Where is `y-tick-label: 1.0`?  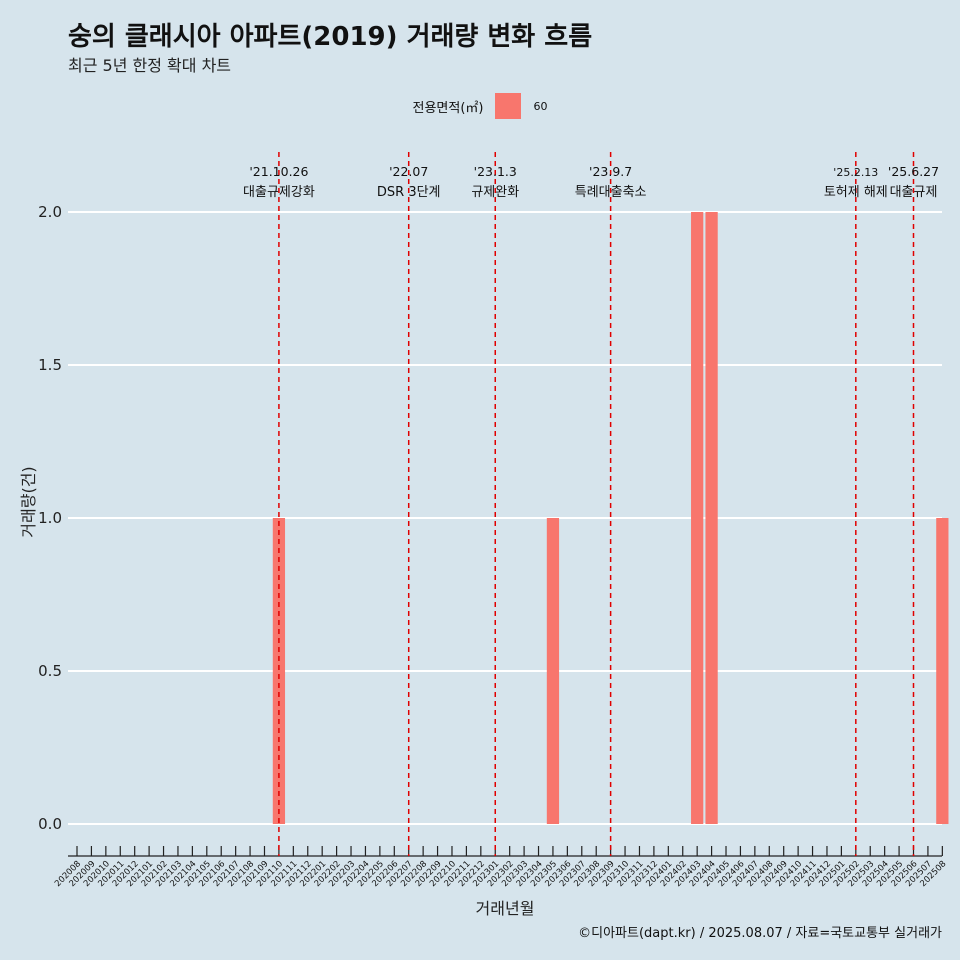 y-tick-label: 1.0 is located at coordinates (50, 518).